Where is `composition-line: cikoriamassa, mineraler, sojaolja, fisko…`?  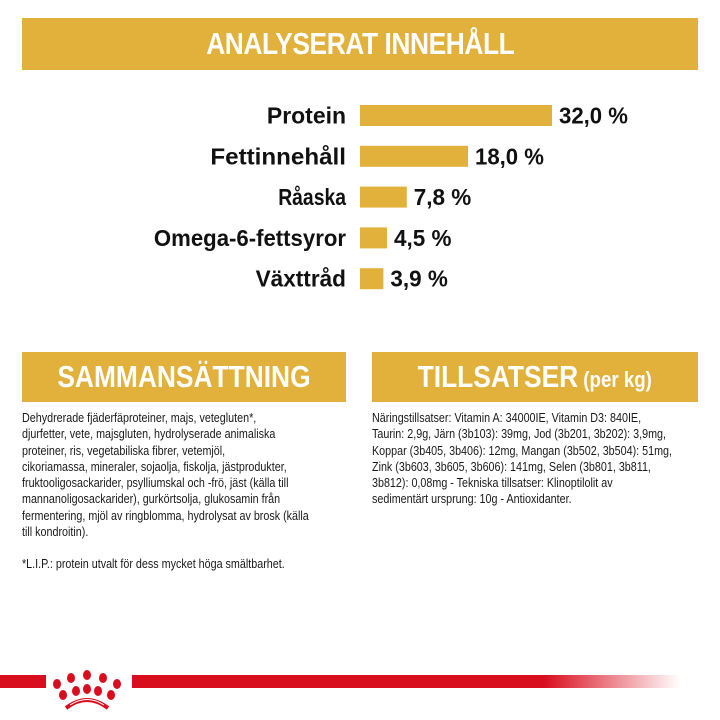 composition-line: cikoriamassa, mineraler, sojaolja, fisko… is located at coordinates (154, 466).